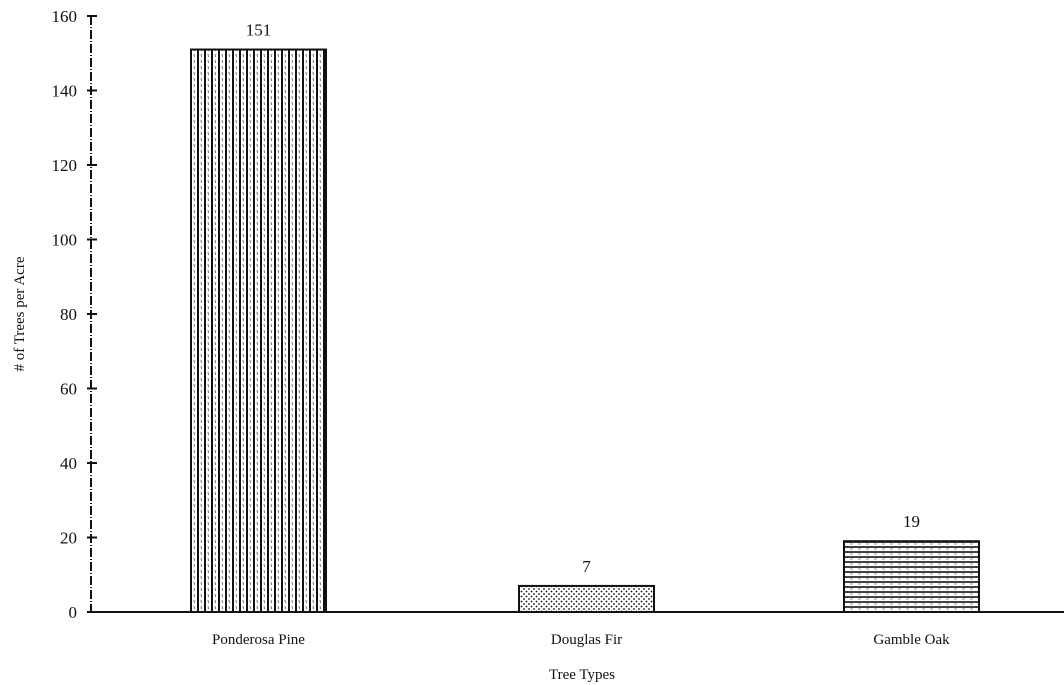  Describe the element at coordinates (68, 538) in the screenshot. I see `y-tick-label: 20` at that location.